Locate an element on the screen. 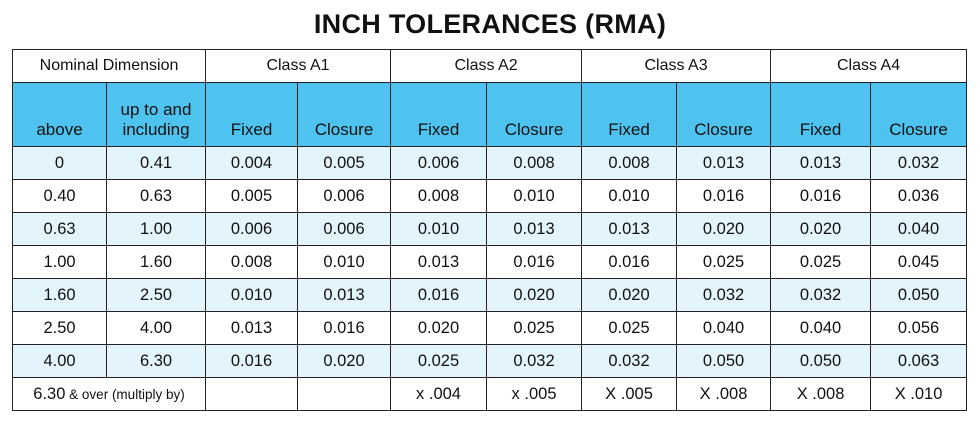  above-header: above is located at coordinates (59, 114).